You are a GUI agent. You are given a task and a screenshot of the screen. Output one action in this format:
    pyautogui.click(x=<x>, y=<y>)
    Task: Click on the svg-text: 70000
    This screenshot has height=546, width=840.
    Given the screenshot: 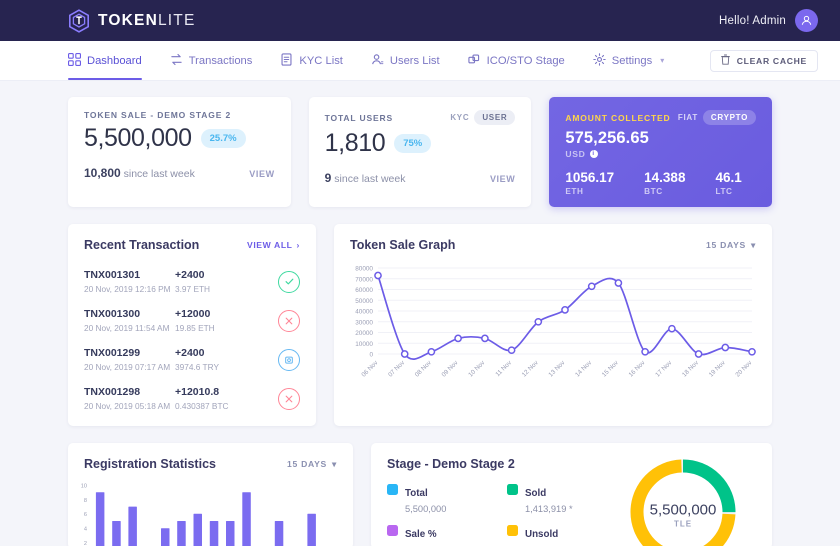 What is the action you would take?
    pyautogui.click(x=364, y=279)
    